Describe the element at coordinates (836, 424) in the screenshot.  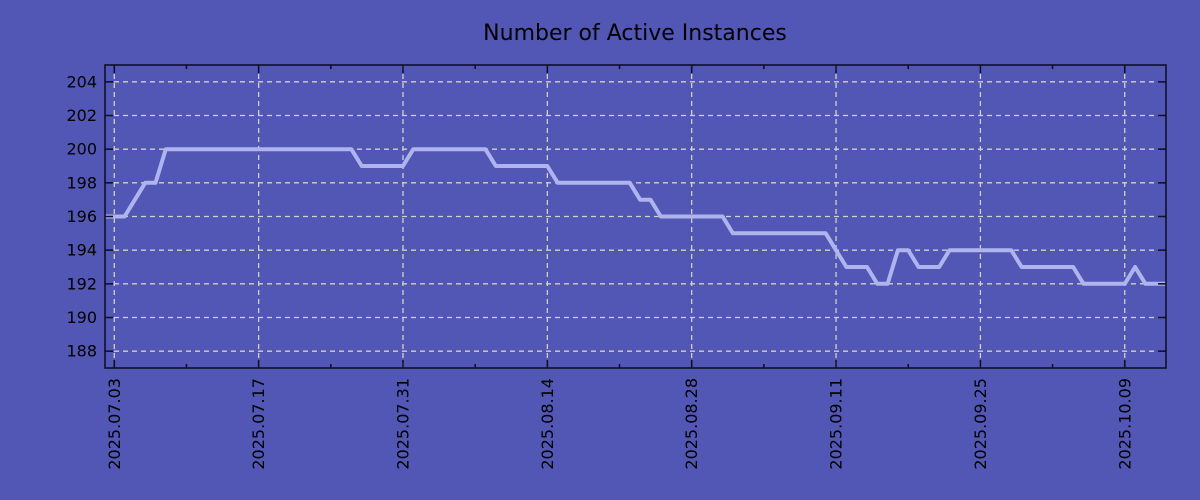
I see `x-tick-label: 2025.09.11` at that location.